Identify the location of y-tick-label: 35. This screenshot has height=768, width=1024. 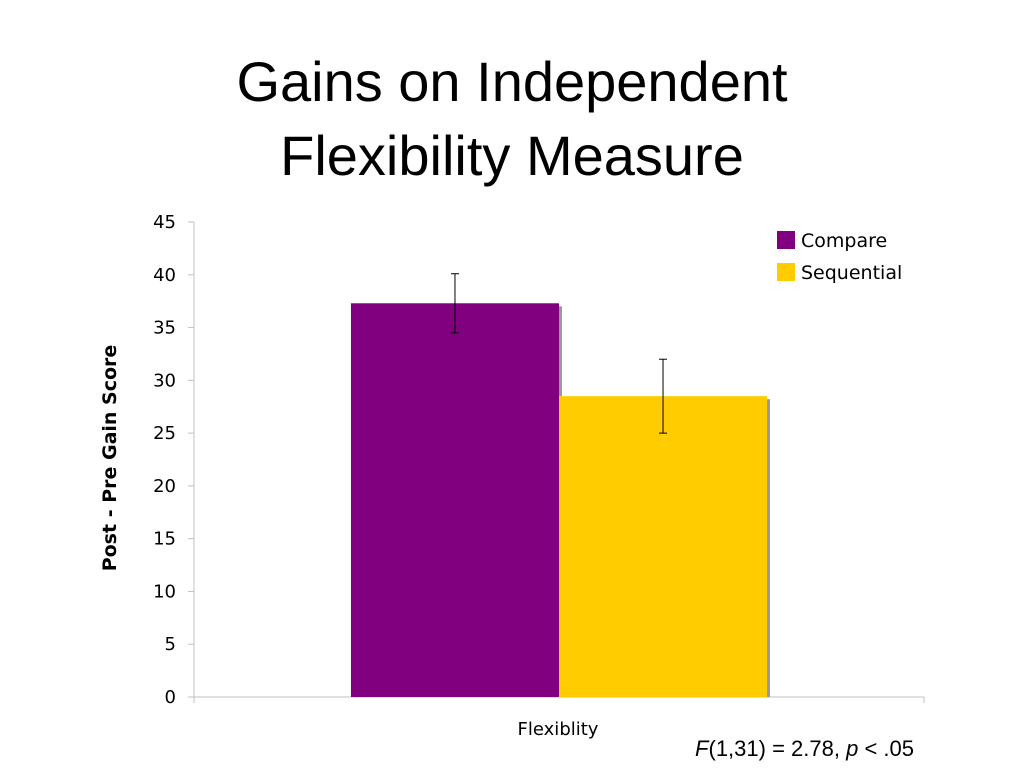
(164, 328).